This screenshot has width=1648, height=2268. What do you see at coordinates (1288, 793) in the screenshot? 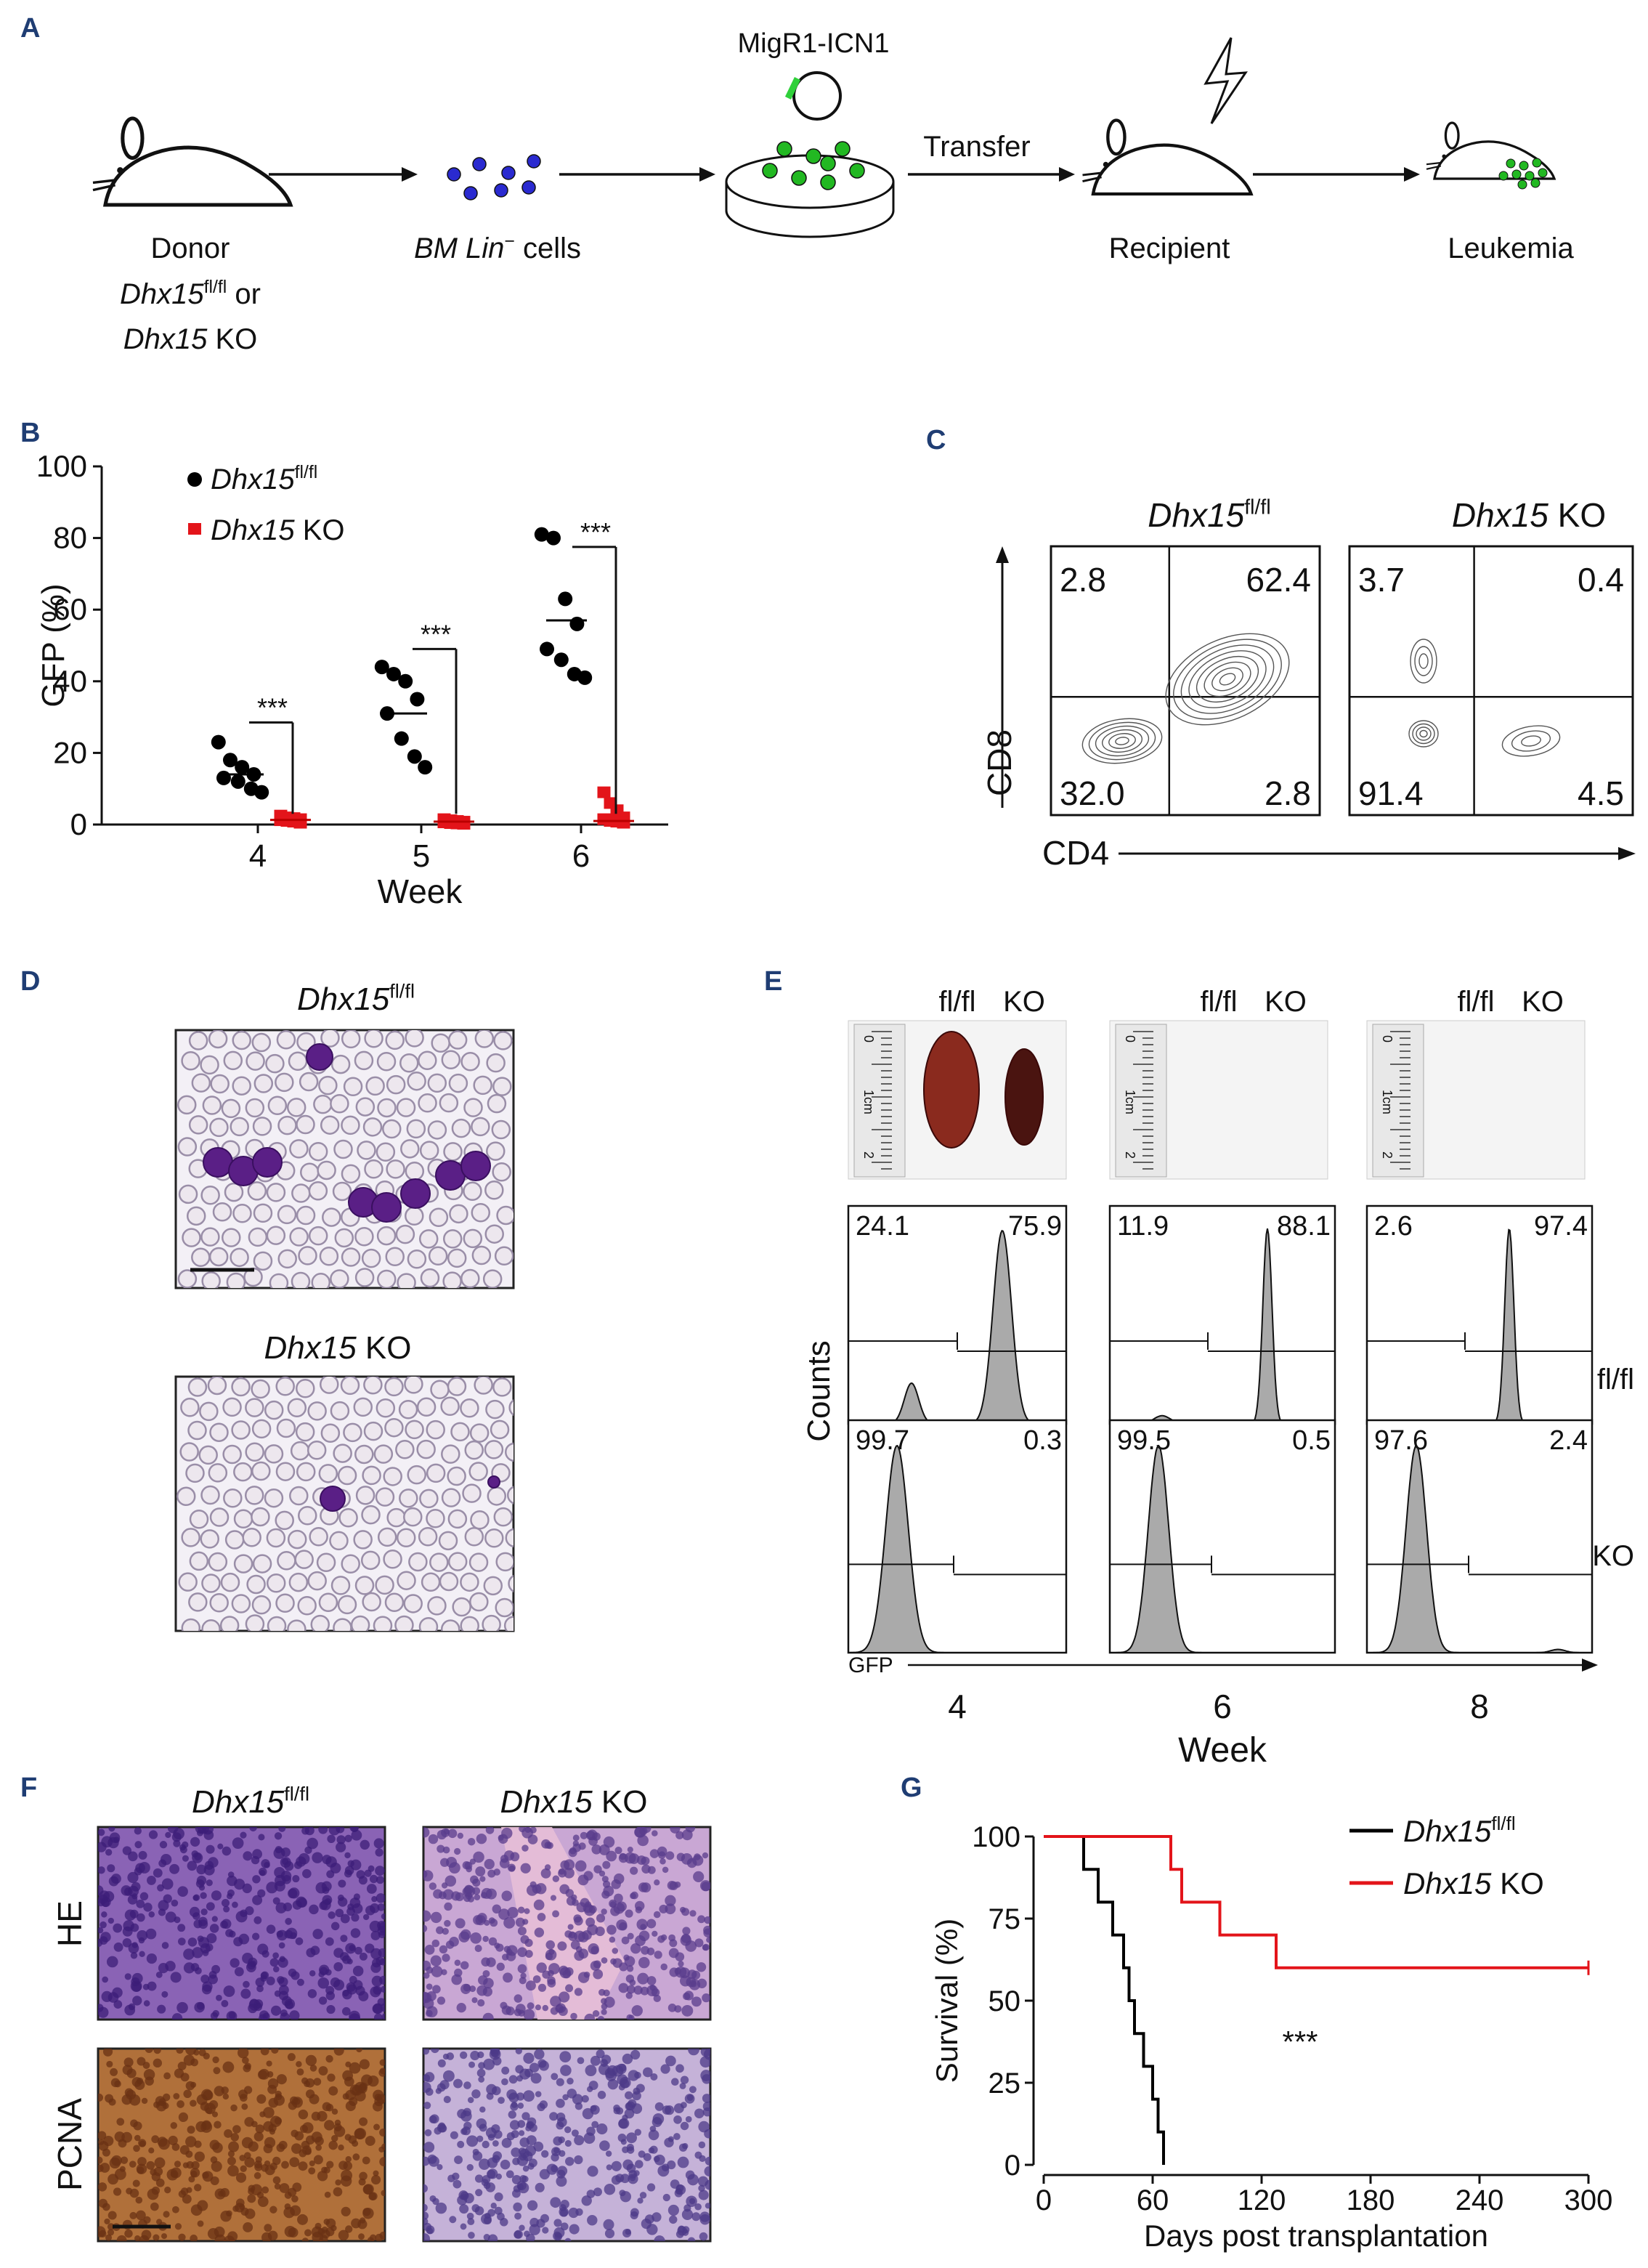
I see `c-quad-lr: 2.8` at bounding box center [1288, 793].